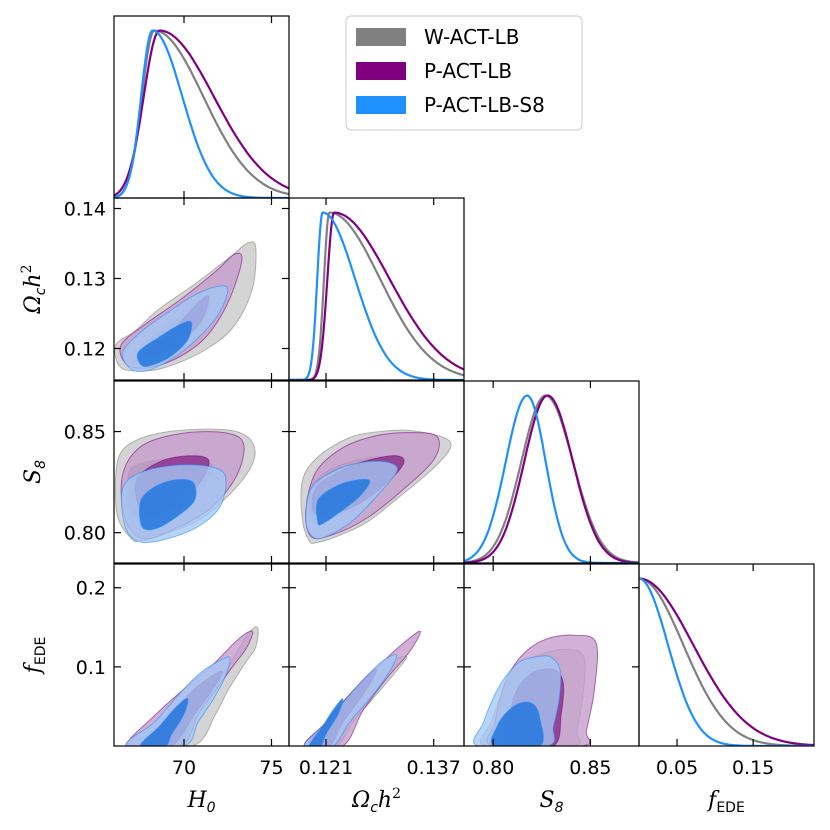 Image resolution: width=830 pixels, height=830 pixels. Describe the element at coordinates (91, 668) in the screenshot. I see `y-tick-label-fEDE: 0.1` at that location.